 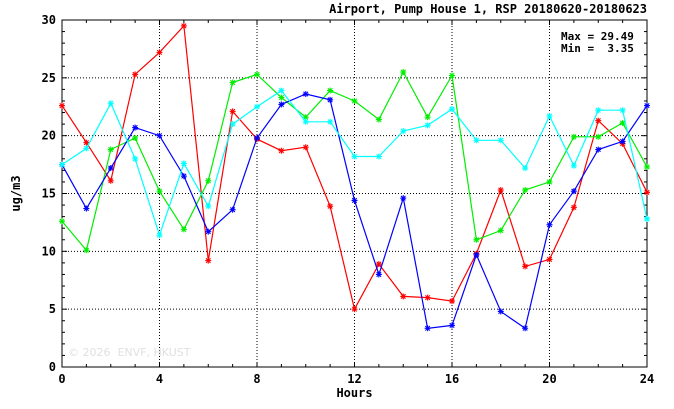 I want to click on y-axis-label: ug/m3, so click(x=16, y=193).